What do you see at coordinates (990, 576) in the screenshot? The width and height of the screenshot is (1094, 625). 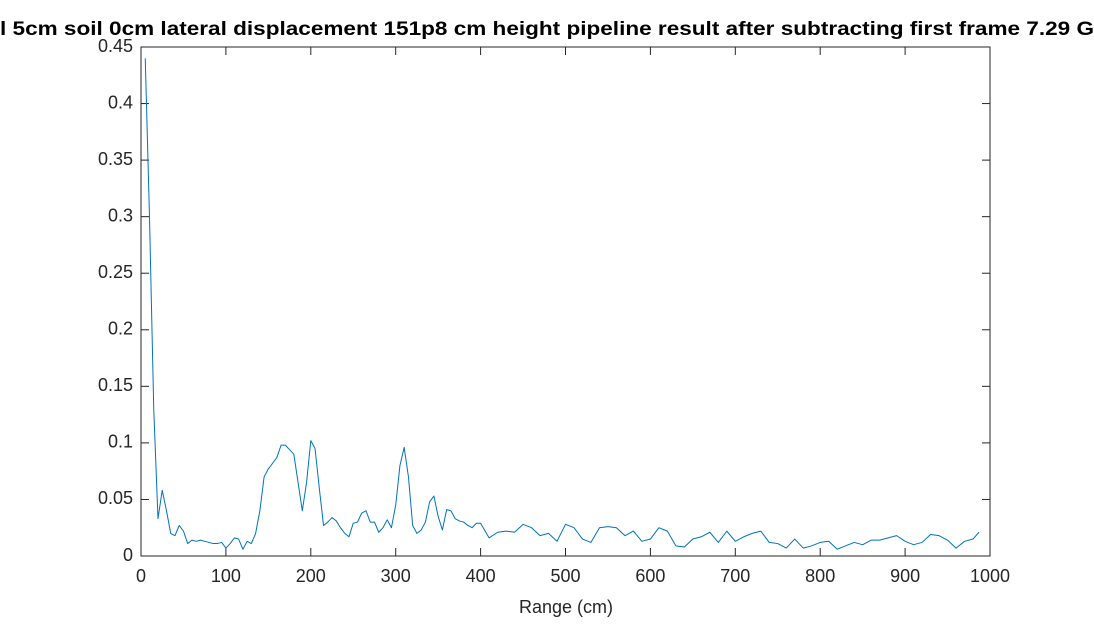 I see `x-tick-label: 1000` at bounding box center [990, 576].